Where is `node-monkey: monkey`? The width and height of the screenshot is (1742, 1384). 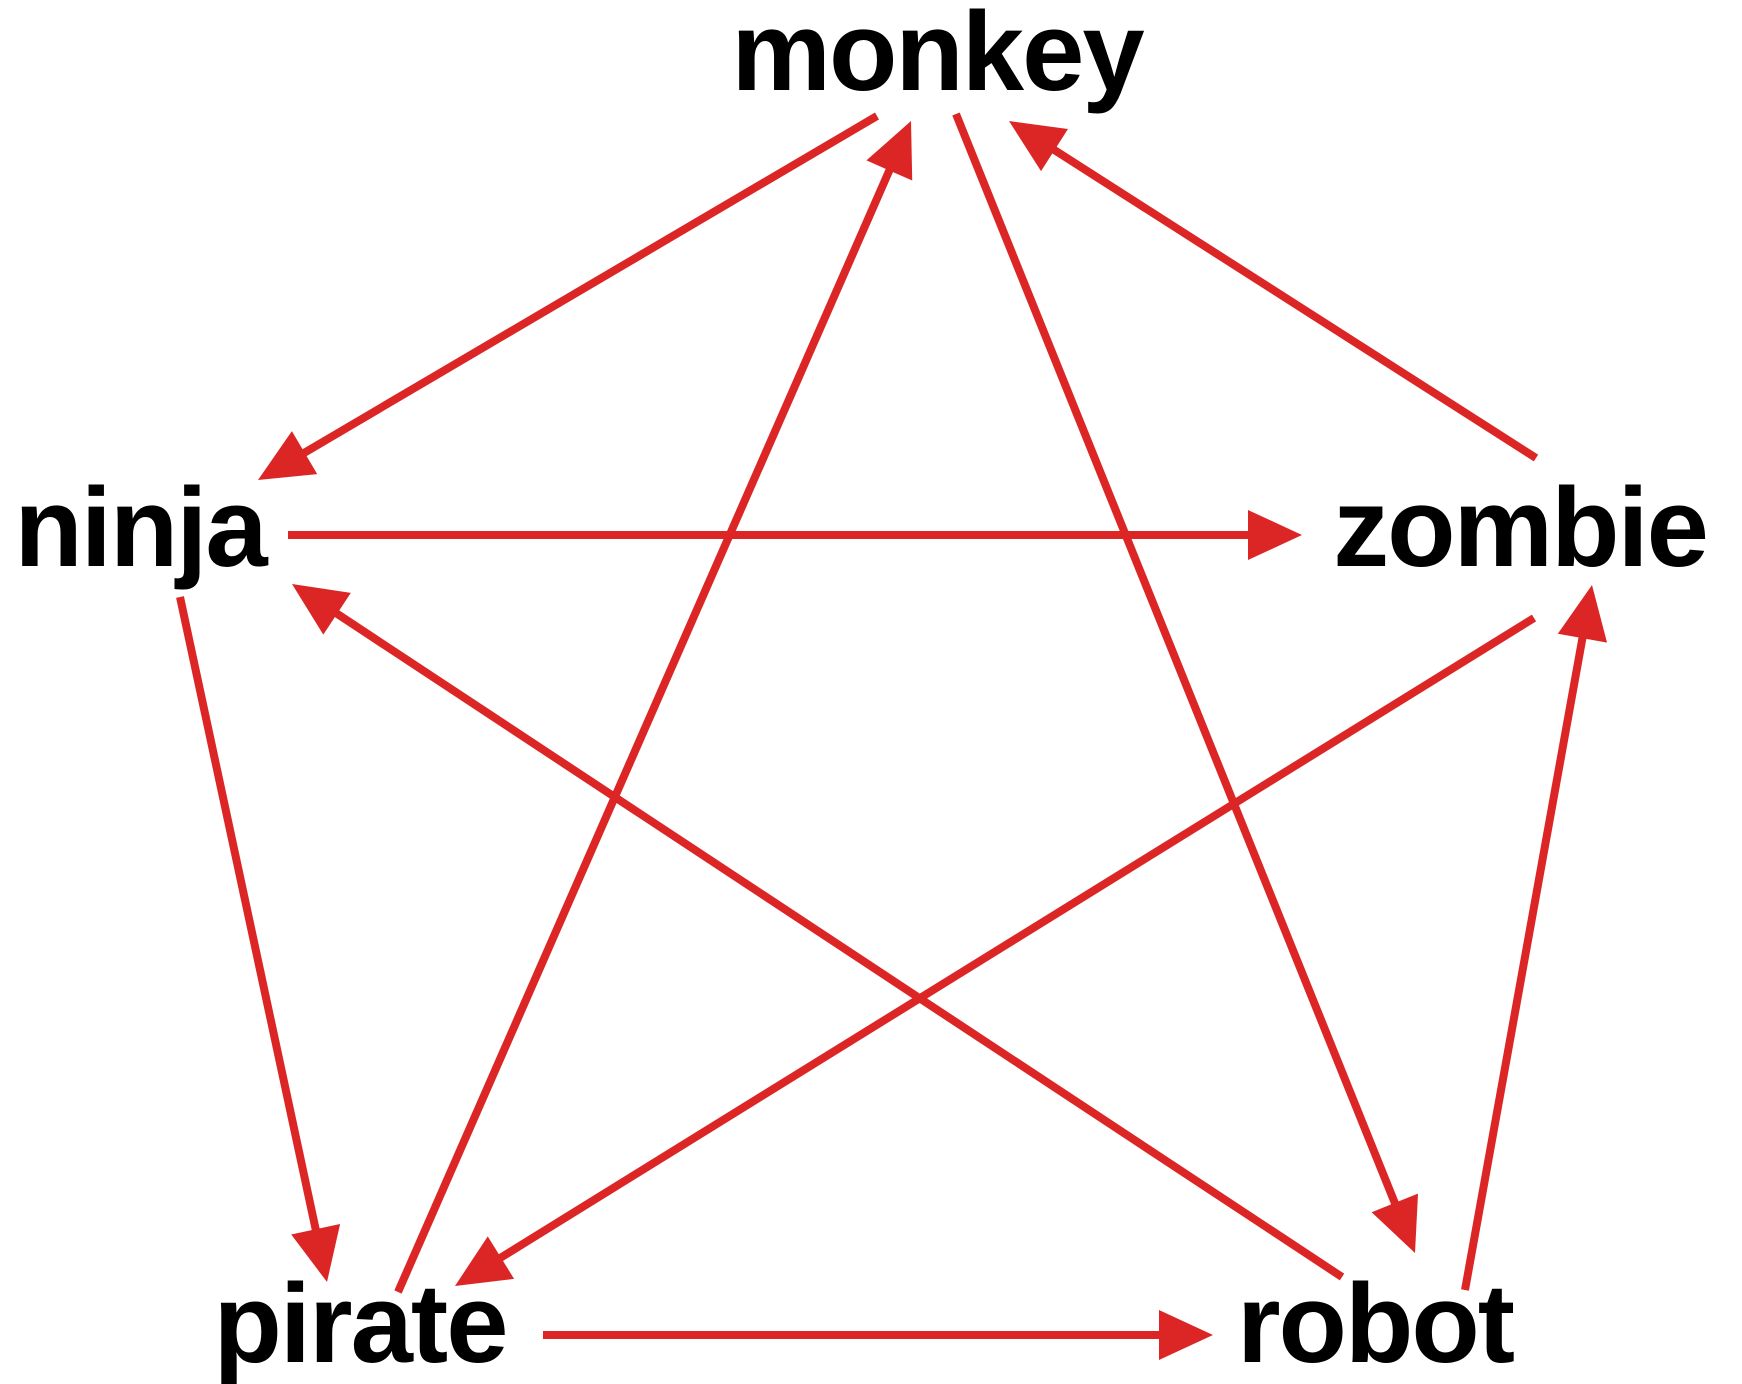
node-monkey: monkey is located at coordinates (937, 57).